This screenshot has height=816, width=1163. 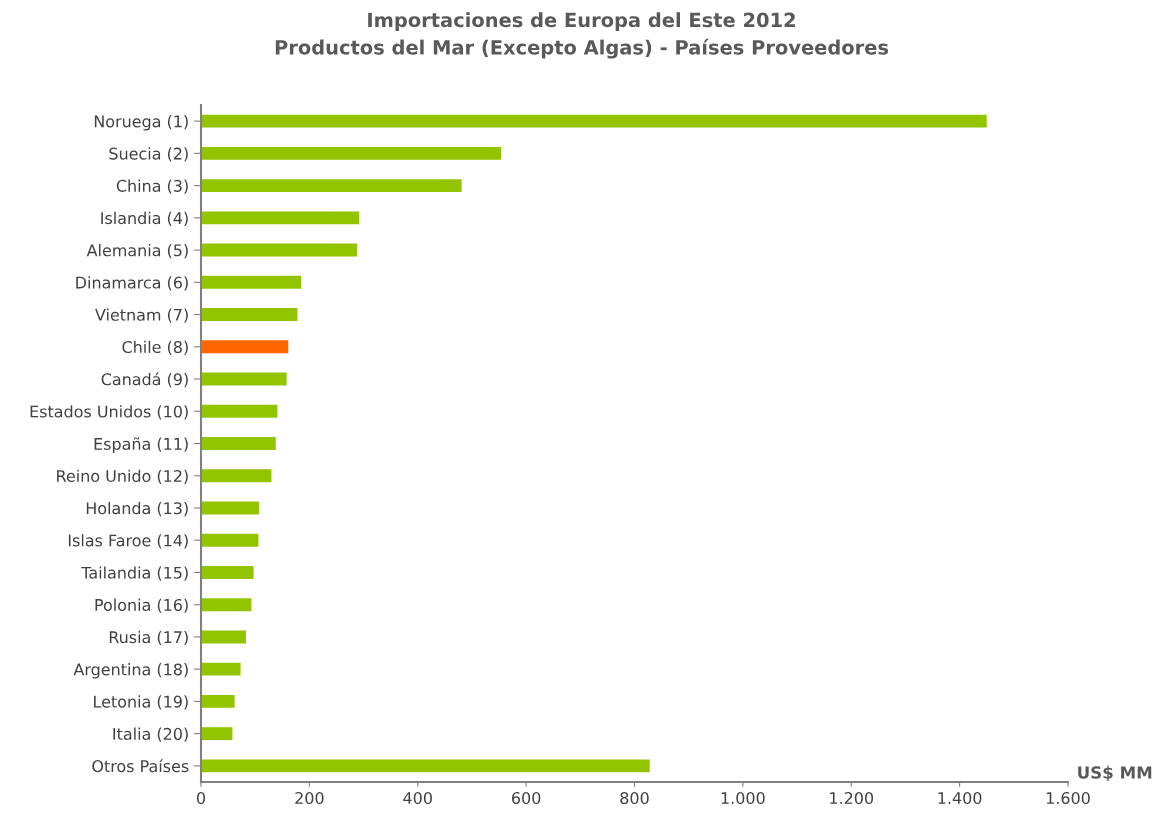 I want to click on x-tick-label: 0, so click(x=201, y=798).